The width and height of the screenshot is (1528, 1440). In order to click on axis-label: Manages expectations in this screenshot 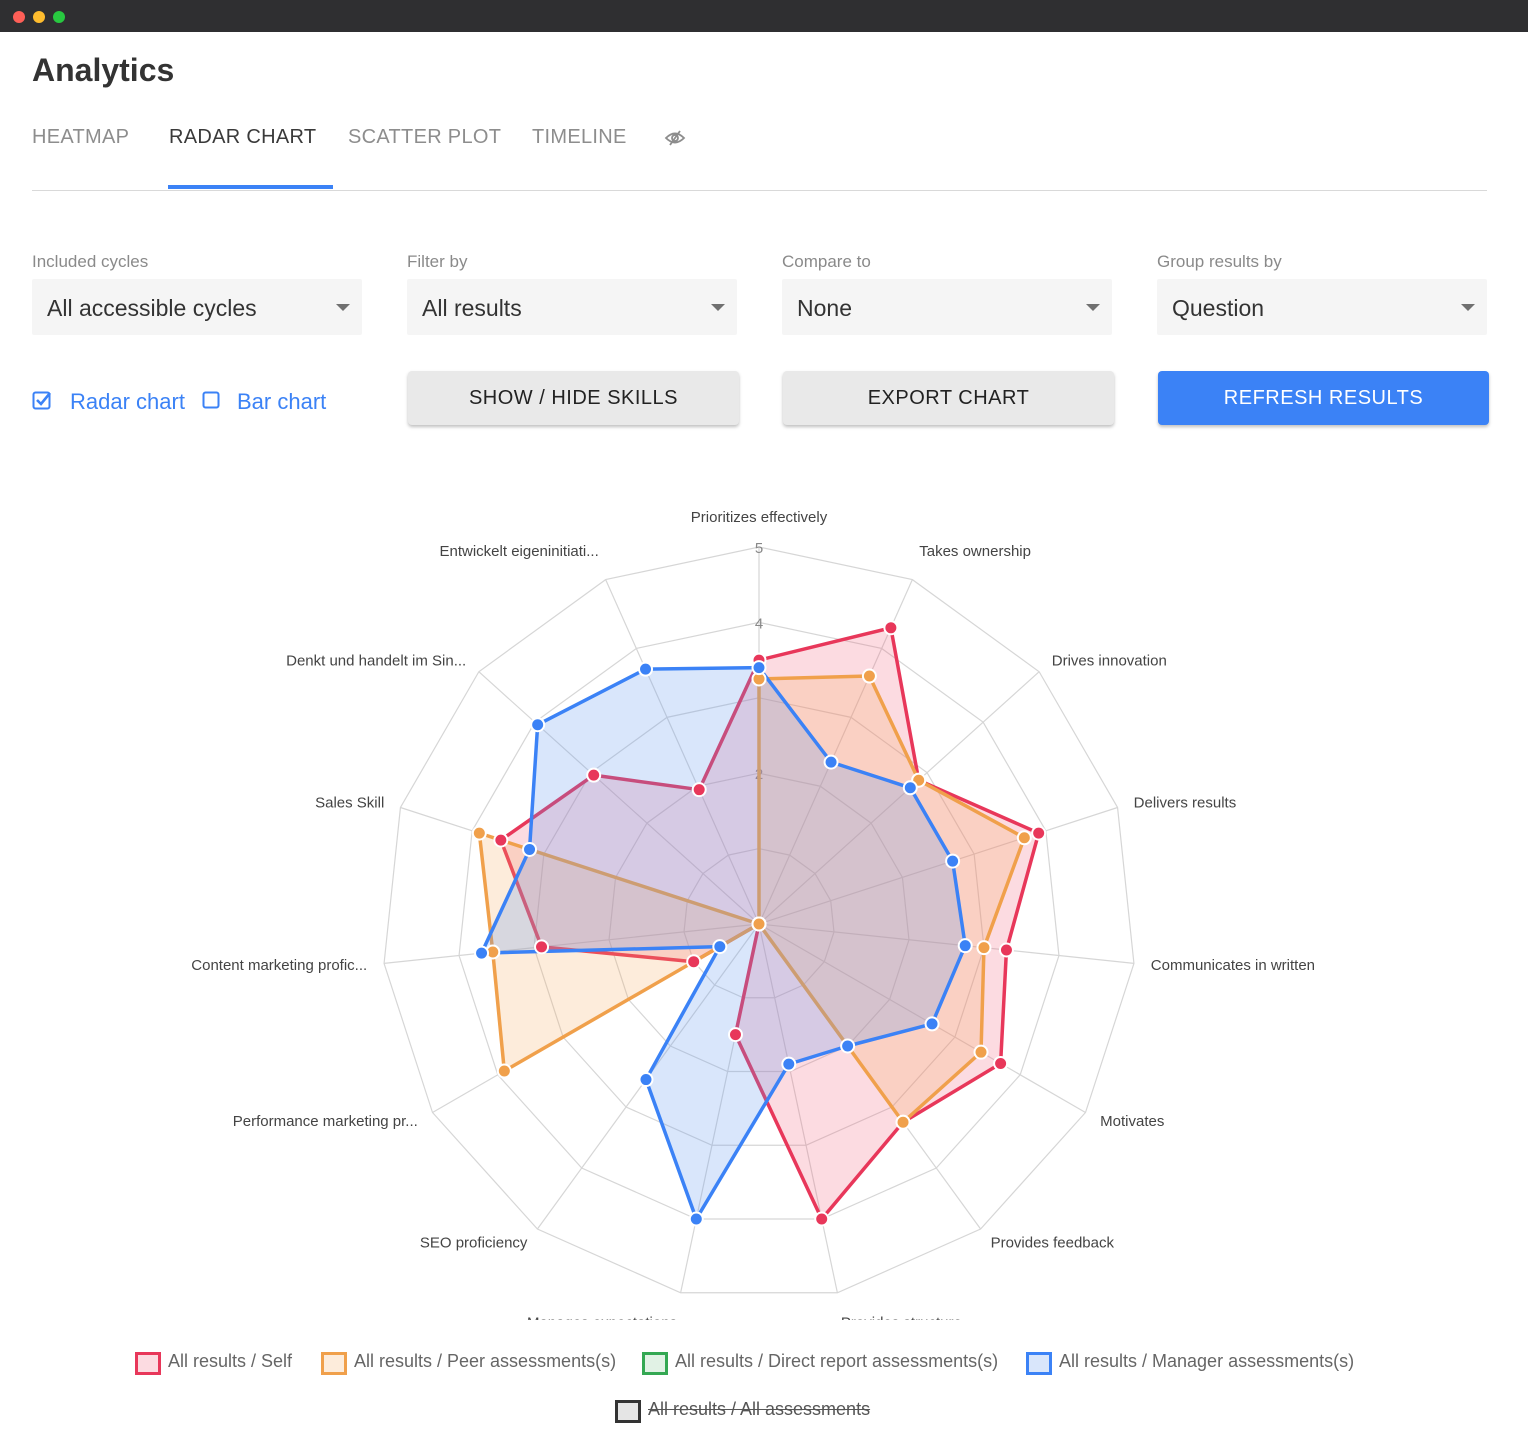, I will do `click(602, 1317)`.